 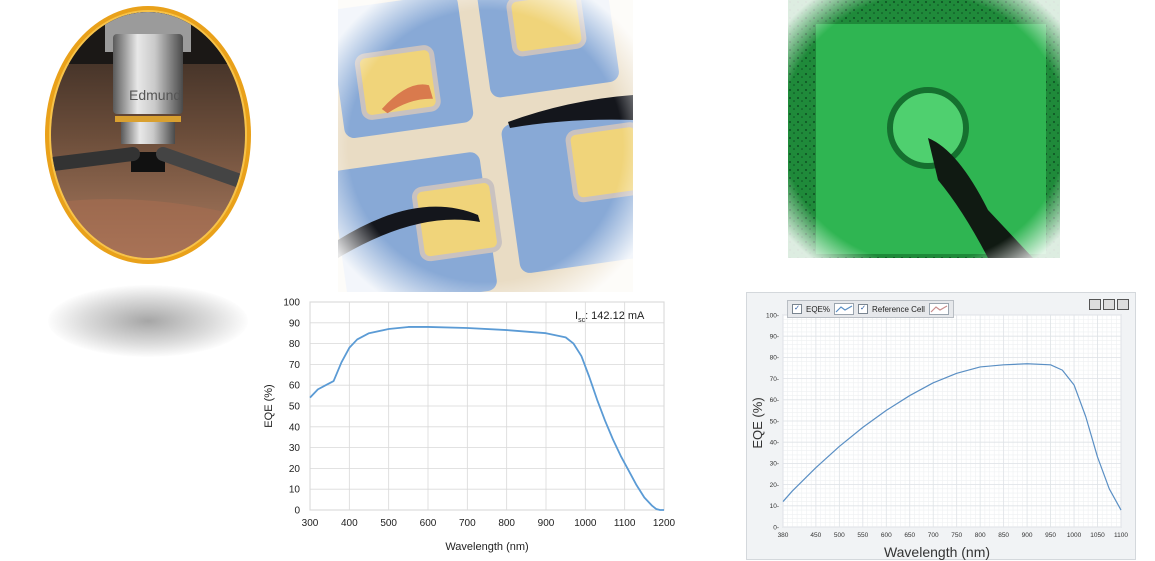 What do you see at coordinates (774, 506) in the screenshot?
I see `y-tick-label: 10-` at bounding box center [774, 506].